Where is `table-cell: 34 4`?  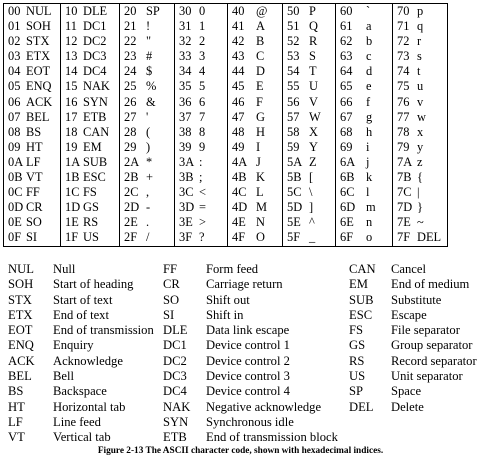
table-cell: 34 4 is located at coordinates (201, 71).